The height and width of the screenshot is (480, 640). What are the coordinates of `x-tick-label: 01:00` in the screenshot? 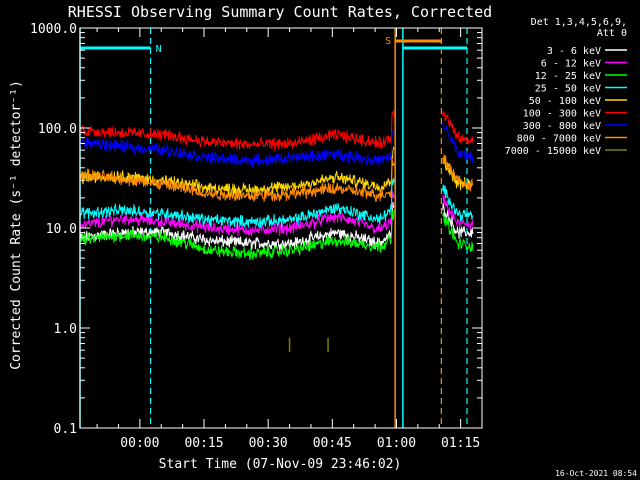 It's located at (396, 443).